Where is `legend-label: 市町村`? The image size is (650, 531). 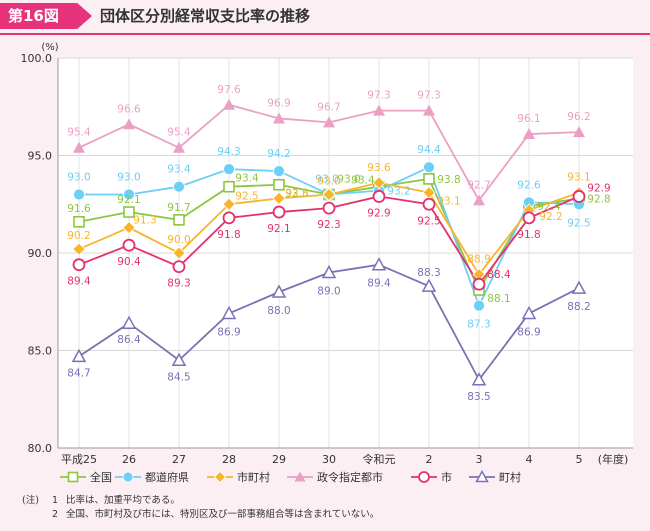 legend-label: 市町村 is located at coordinates (253, 477).